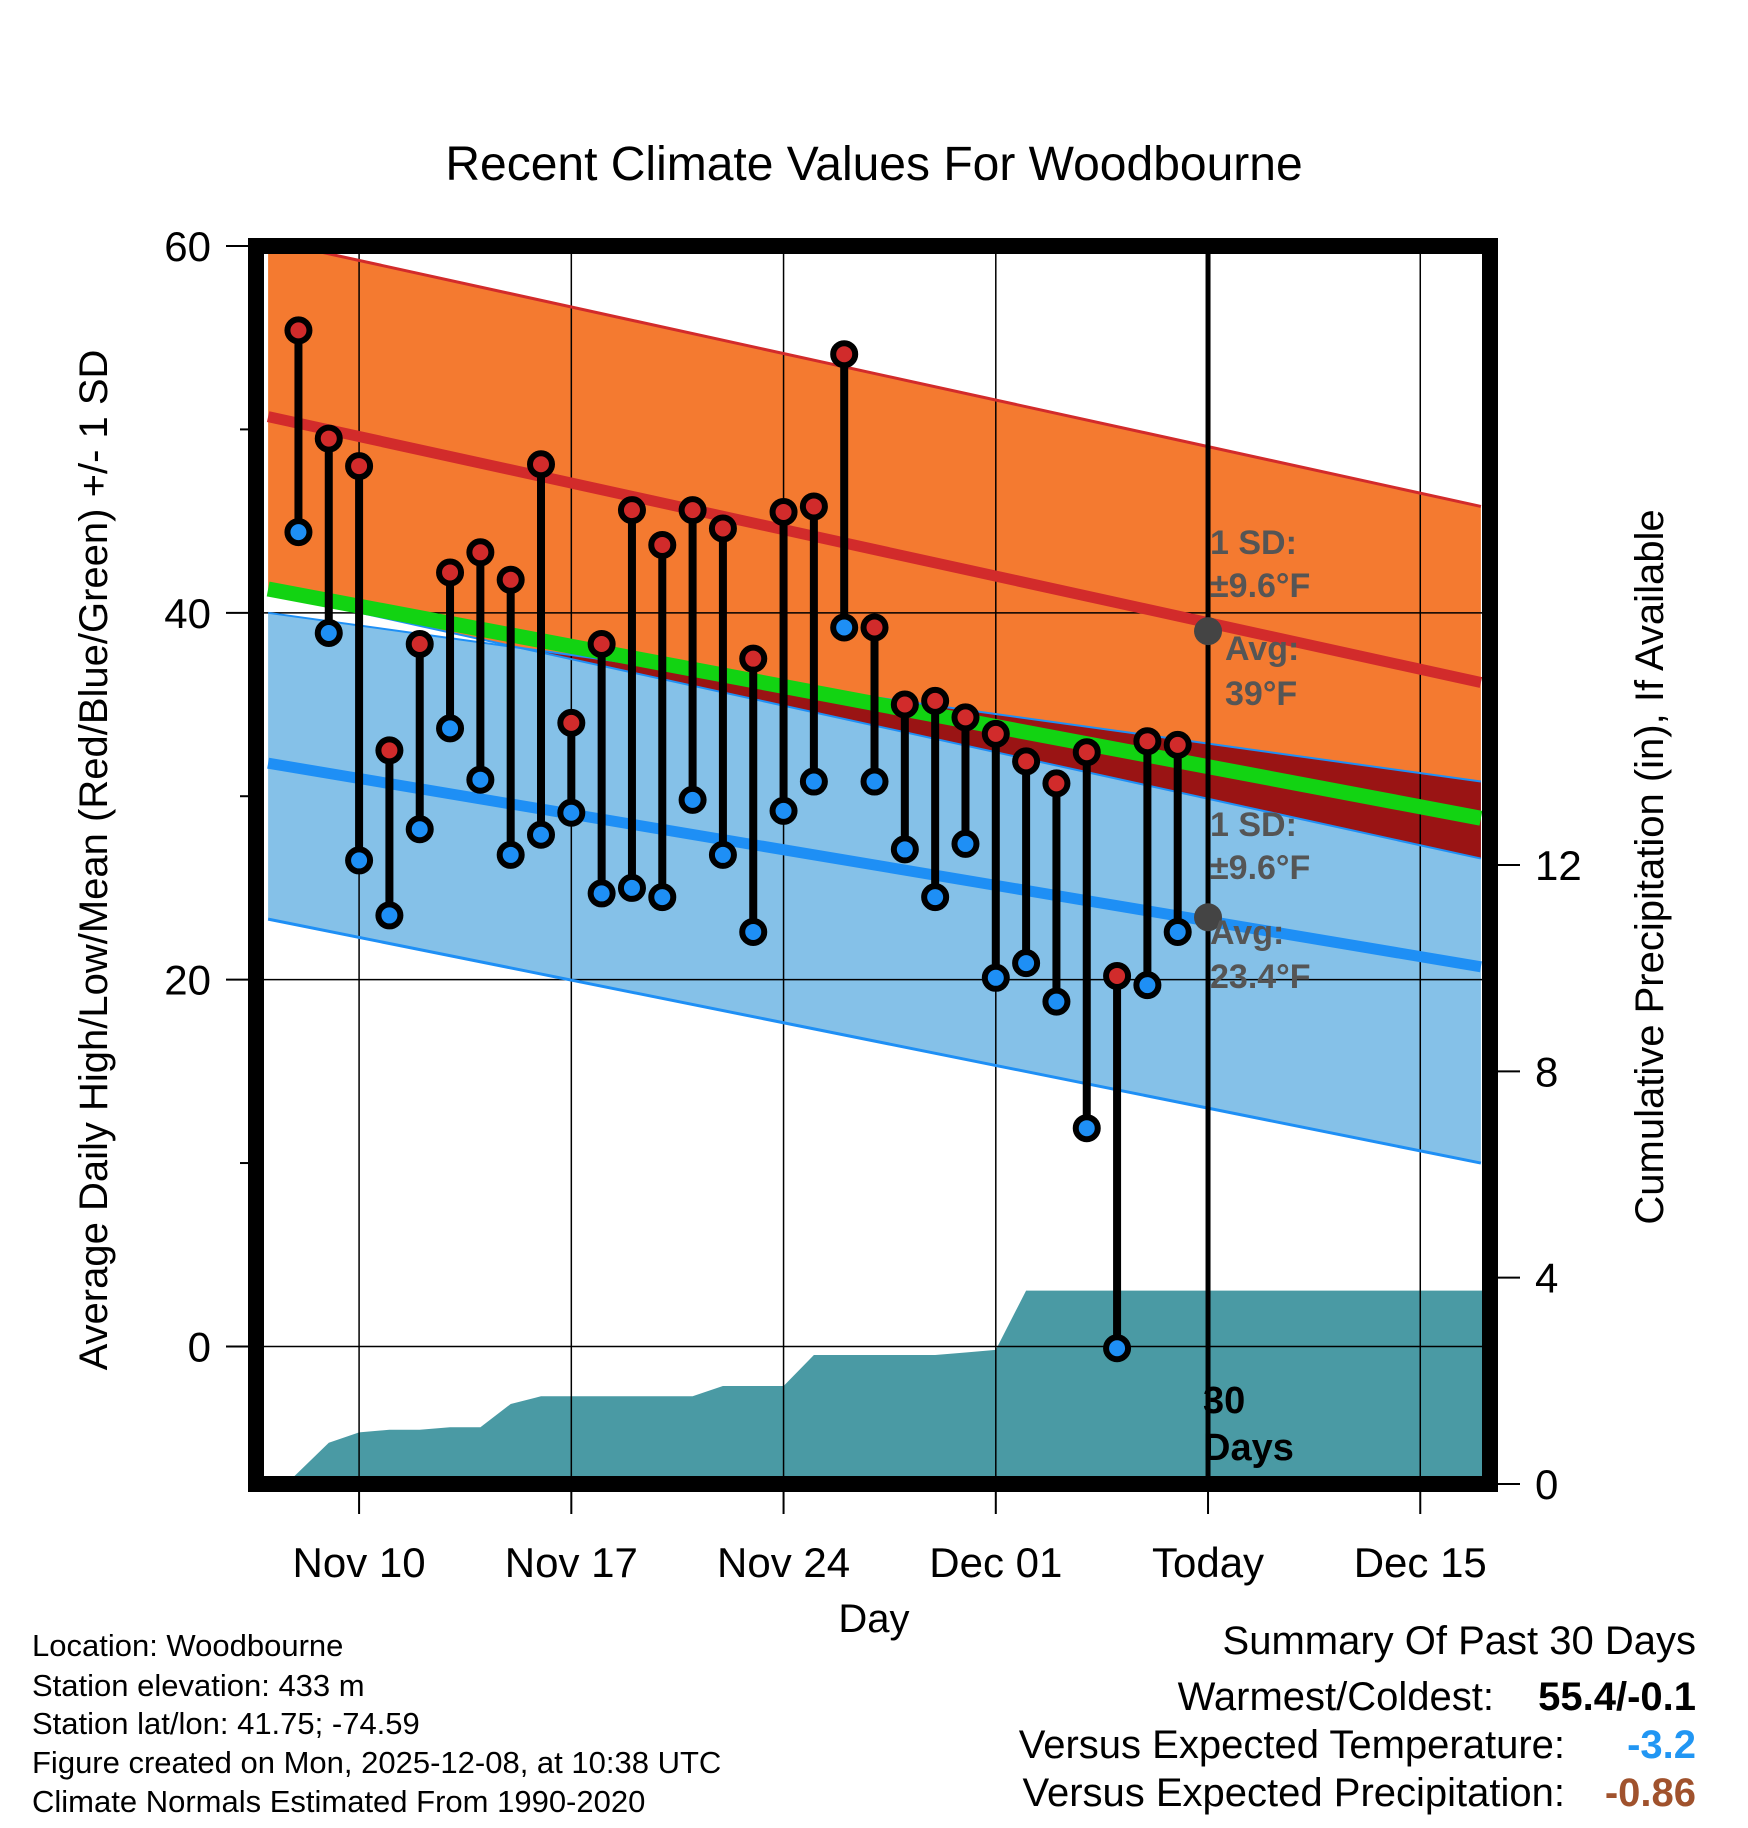  Describe the element at coordinates (226, 1723) in the screenshot. I see `info-latlon: Station lat/lon: 41.75; -74.59` at that location.